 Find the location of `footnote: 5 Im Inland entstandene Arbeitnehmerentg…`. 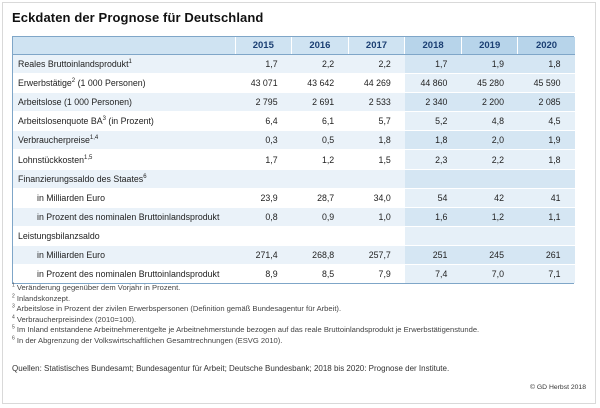

footnote: 5 Im Inland entstandene Arbeitnehmerentg… is located at coordinates (297, 330).